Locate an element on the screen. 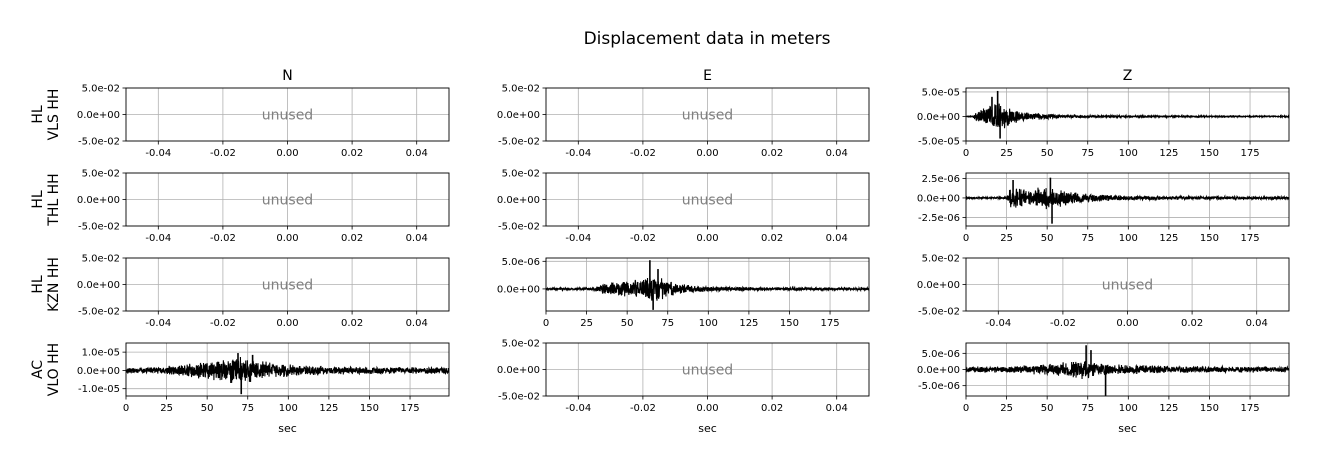 The height and width of the screenshot is (464, 1318). seismogram-subplot: 0 25 50 75 100 125 150 175 5.0e-06 0.0e+00 is located at coordinates (683, 293).